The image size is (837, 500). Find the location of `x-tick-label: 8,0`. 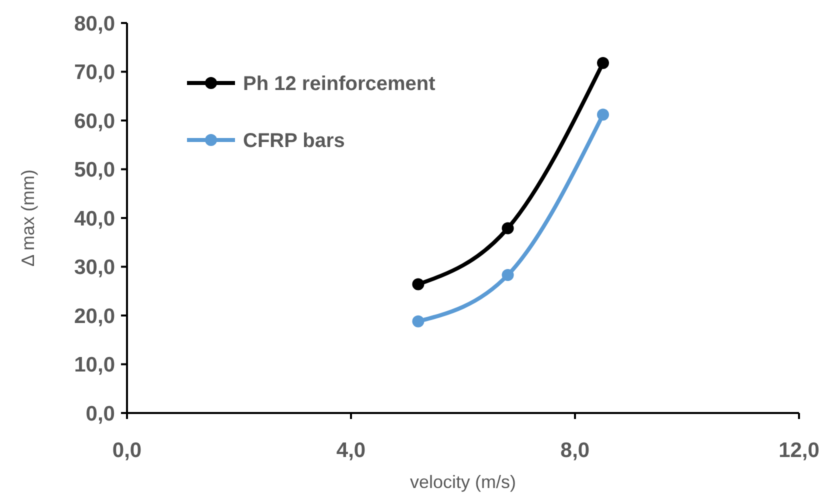

x-tick-label: 8,0 is located at coordinates (575, 450).